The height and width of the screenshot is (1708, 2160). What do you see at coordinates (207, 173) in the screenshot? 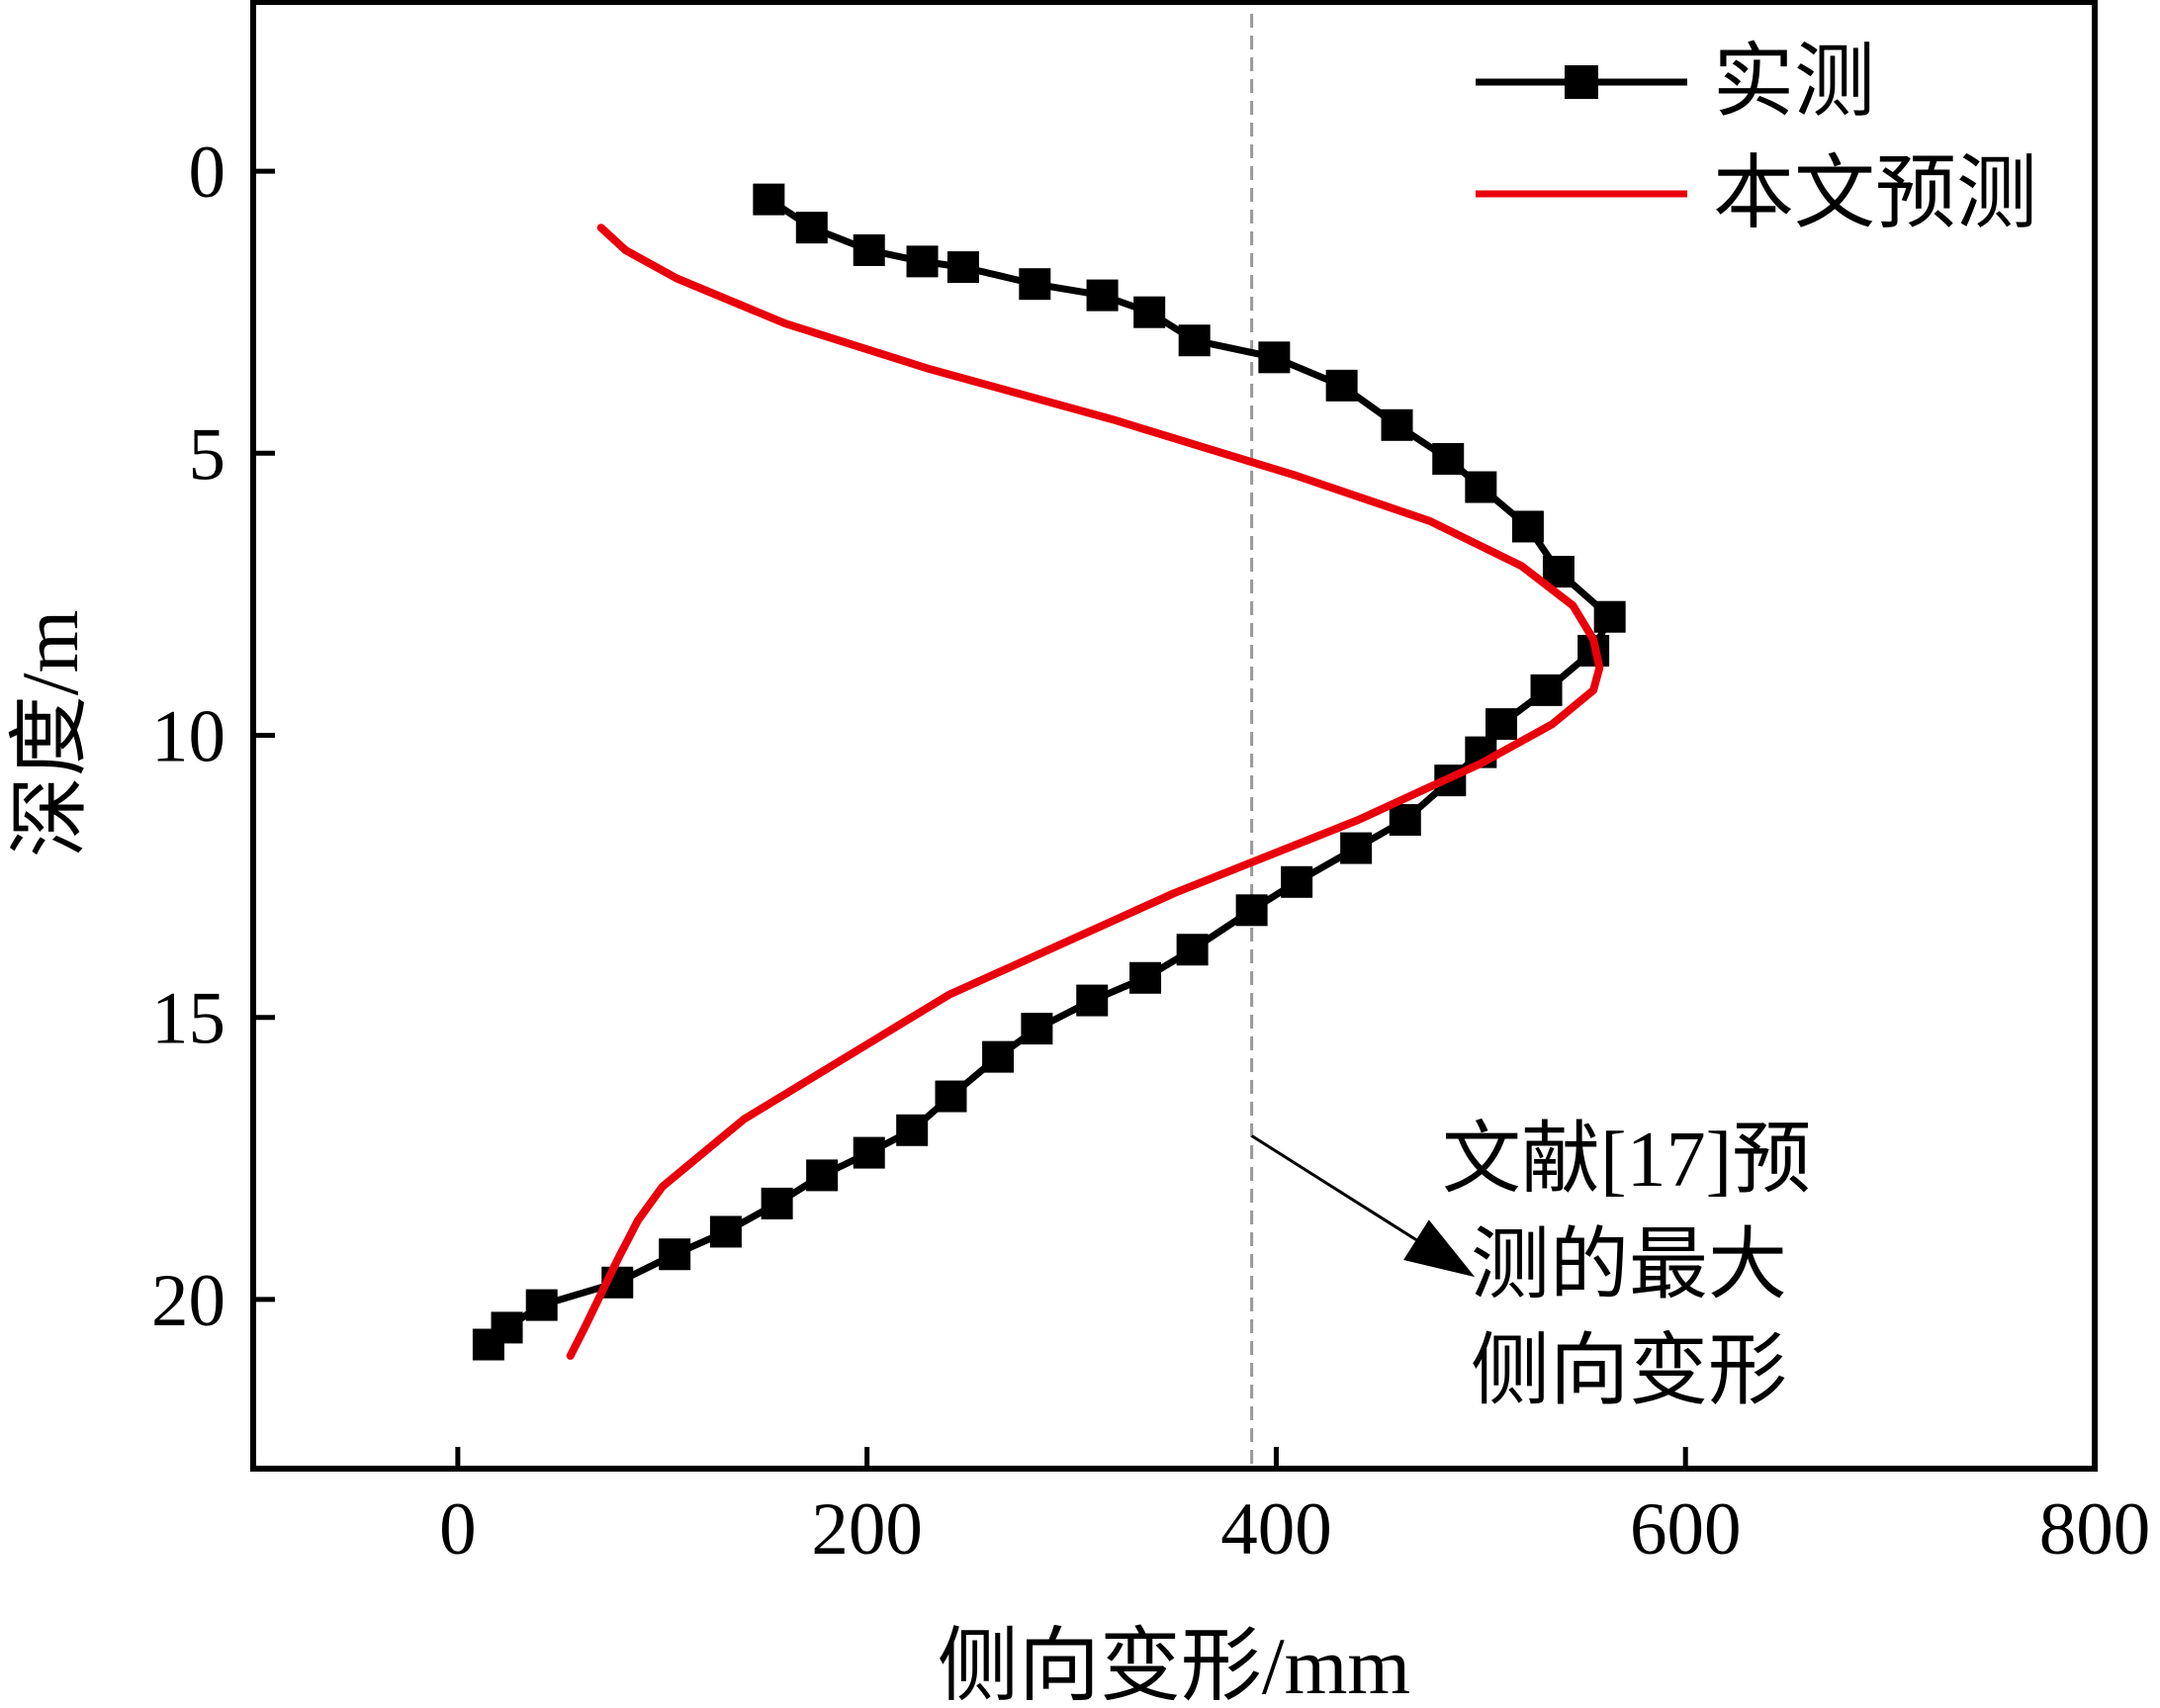
I see `y-tick-label-0: 0` at bounding box center [207, 173].